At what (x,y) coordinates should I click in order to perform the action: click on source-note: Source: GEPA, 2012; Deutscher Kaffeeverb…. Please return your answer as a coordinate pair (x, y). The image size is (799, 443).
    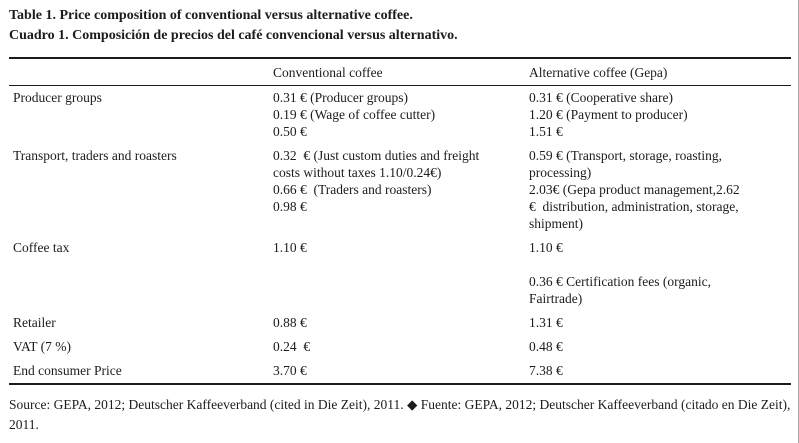
    Looking at the image, I should click on (400, 414).